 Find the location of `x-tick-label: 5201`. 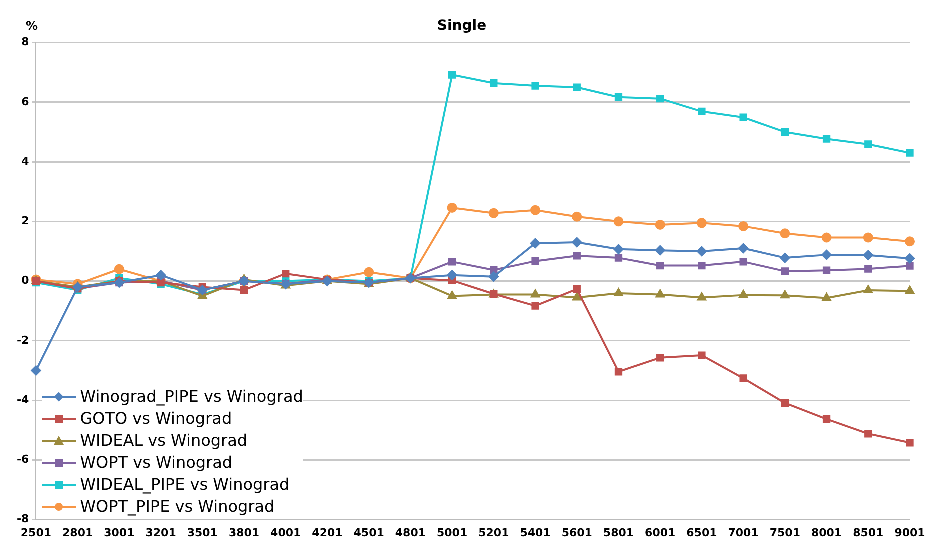

x-tick-label: 5201 is located at coordinates (494, 533).